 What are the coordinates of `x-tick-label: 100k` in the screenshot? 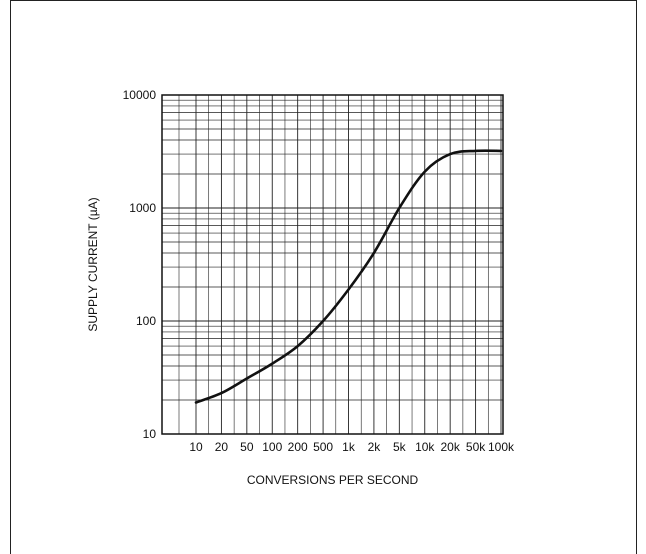 It's located at (501, 447).